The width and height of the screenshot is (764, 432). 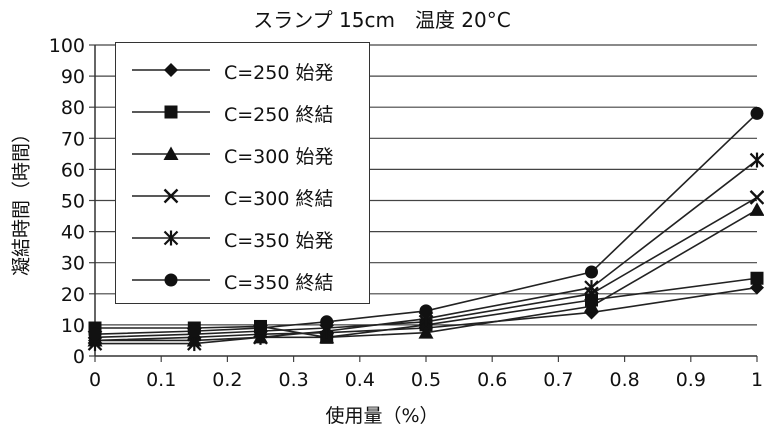 I want to click on y-tick-labels: 0 10 20 30 40 50 60 70 80 90 100, so click(x=67, y=201).